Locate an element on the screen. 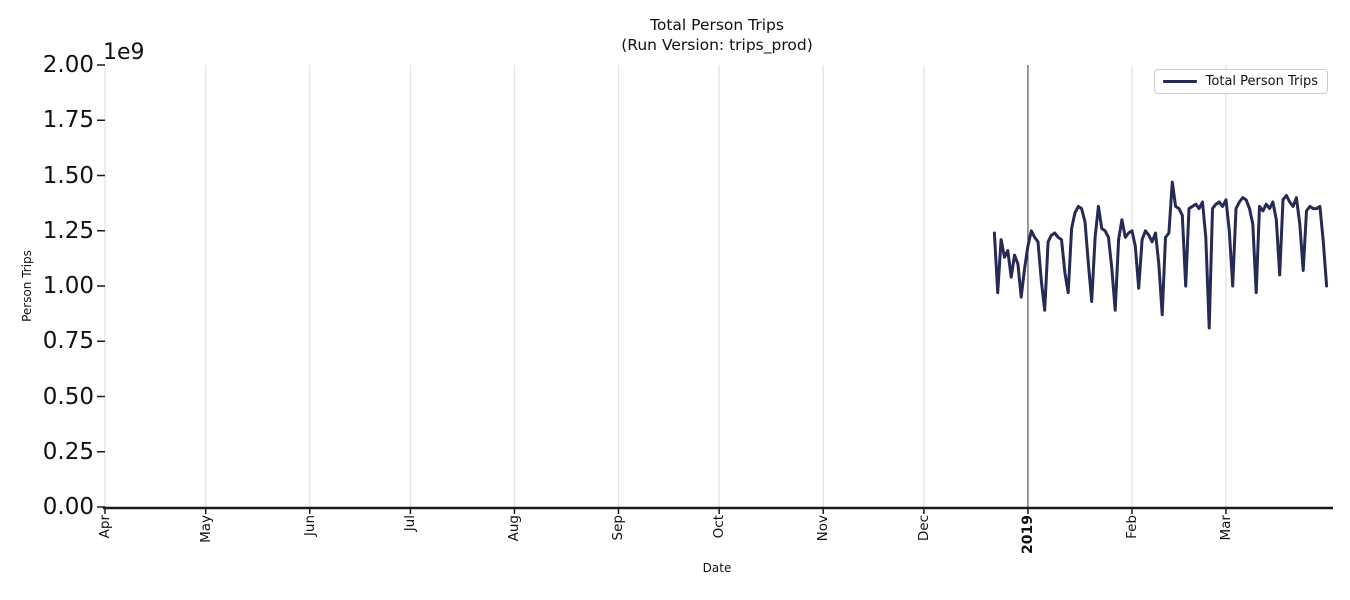  legend-label: Total Person Trips is located at coordinates (1261, 81).